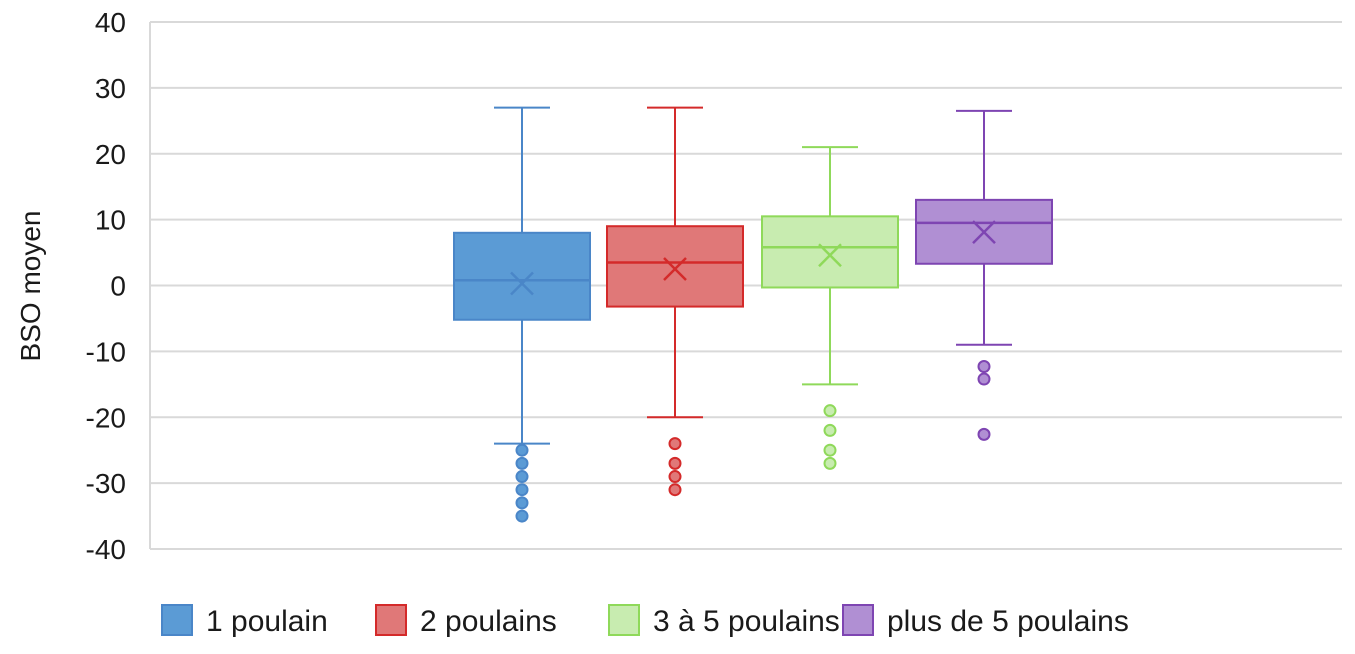 This screenshot has width=1355, height=654. I want to click on legend-label: 1 poulain, so click(267, 621).